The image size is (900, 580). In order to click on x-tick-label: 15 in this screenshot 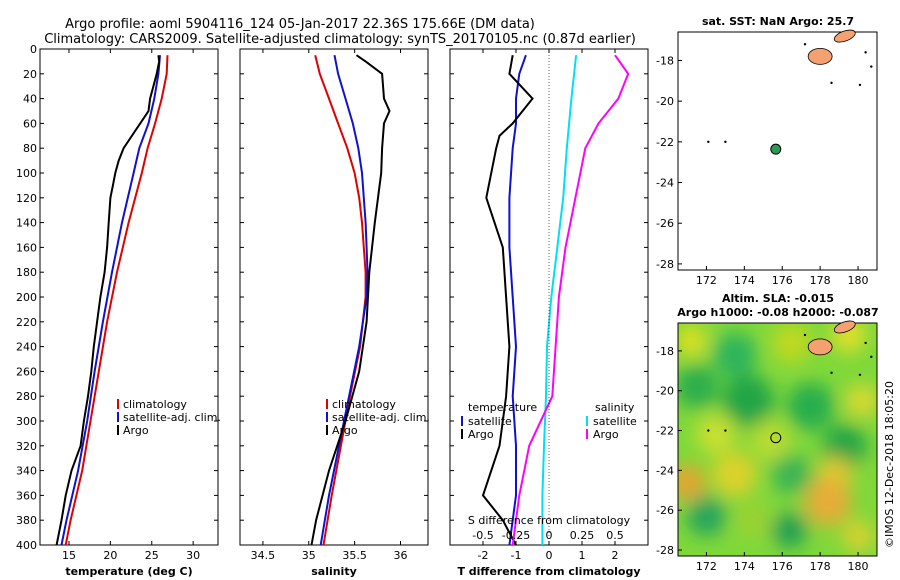, I will do `click(69, 555)`.